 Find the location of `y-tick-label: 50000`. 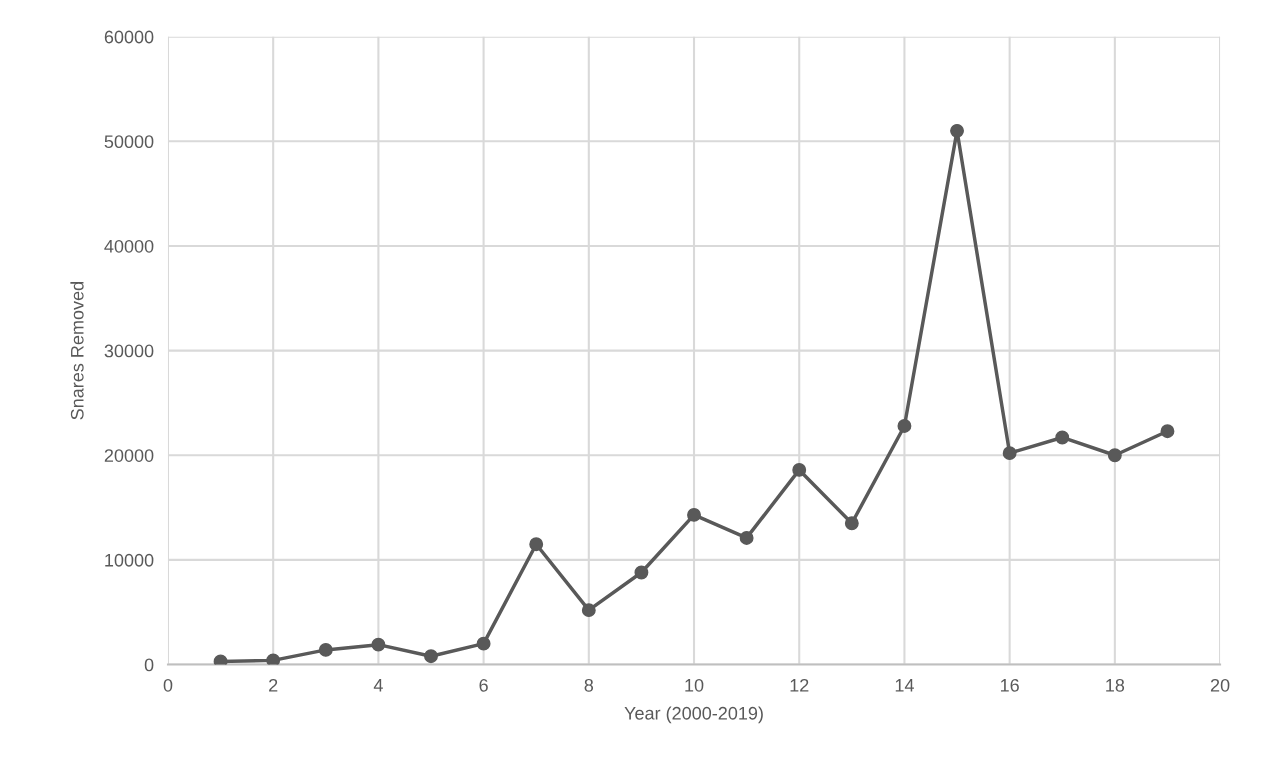

y-tick-label: 50000 is located at coordinates (129, 142).